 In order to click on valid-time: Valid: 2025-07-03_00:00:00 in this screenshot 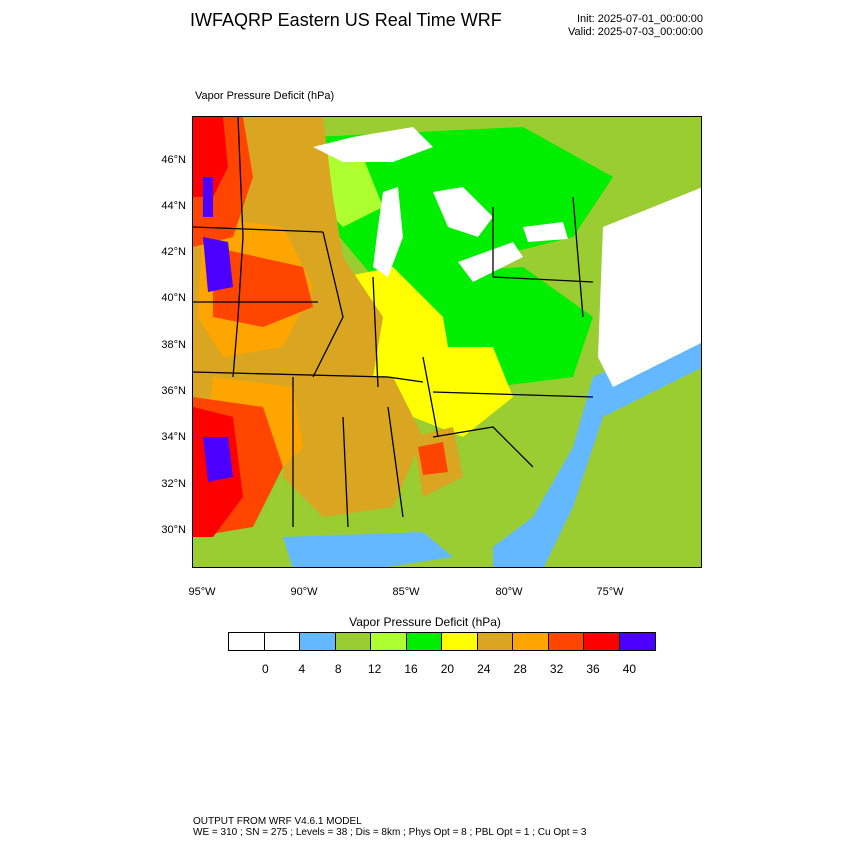, I will do `click(635, 32)`.